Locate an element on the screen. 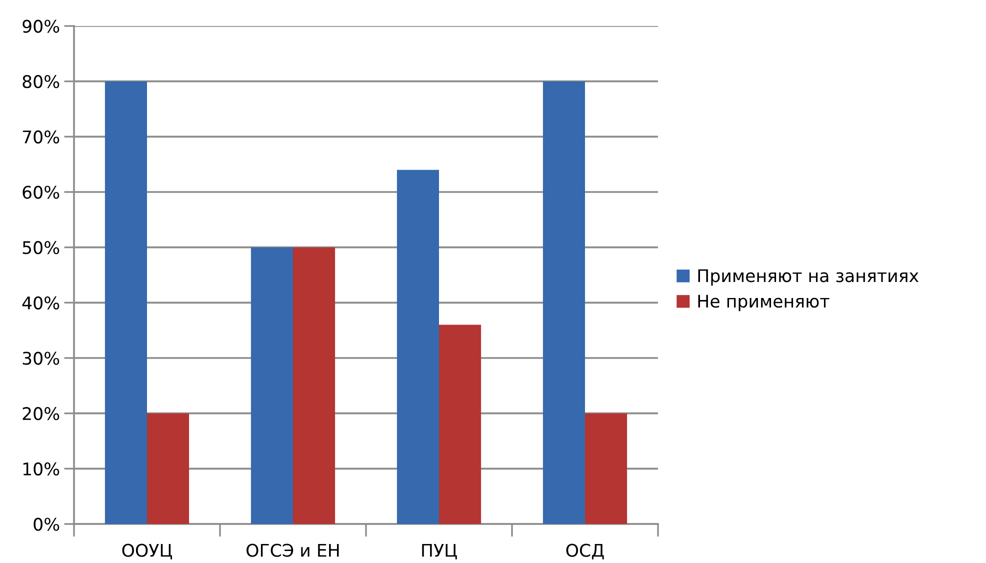  y-tick-label: 90% is located at coordinates (41, 26).